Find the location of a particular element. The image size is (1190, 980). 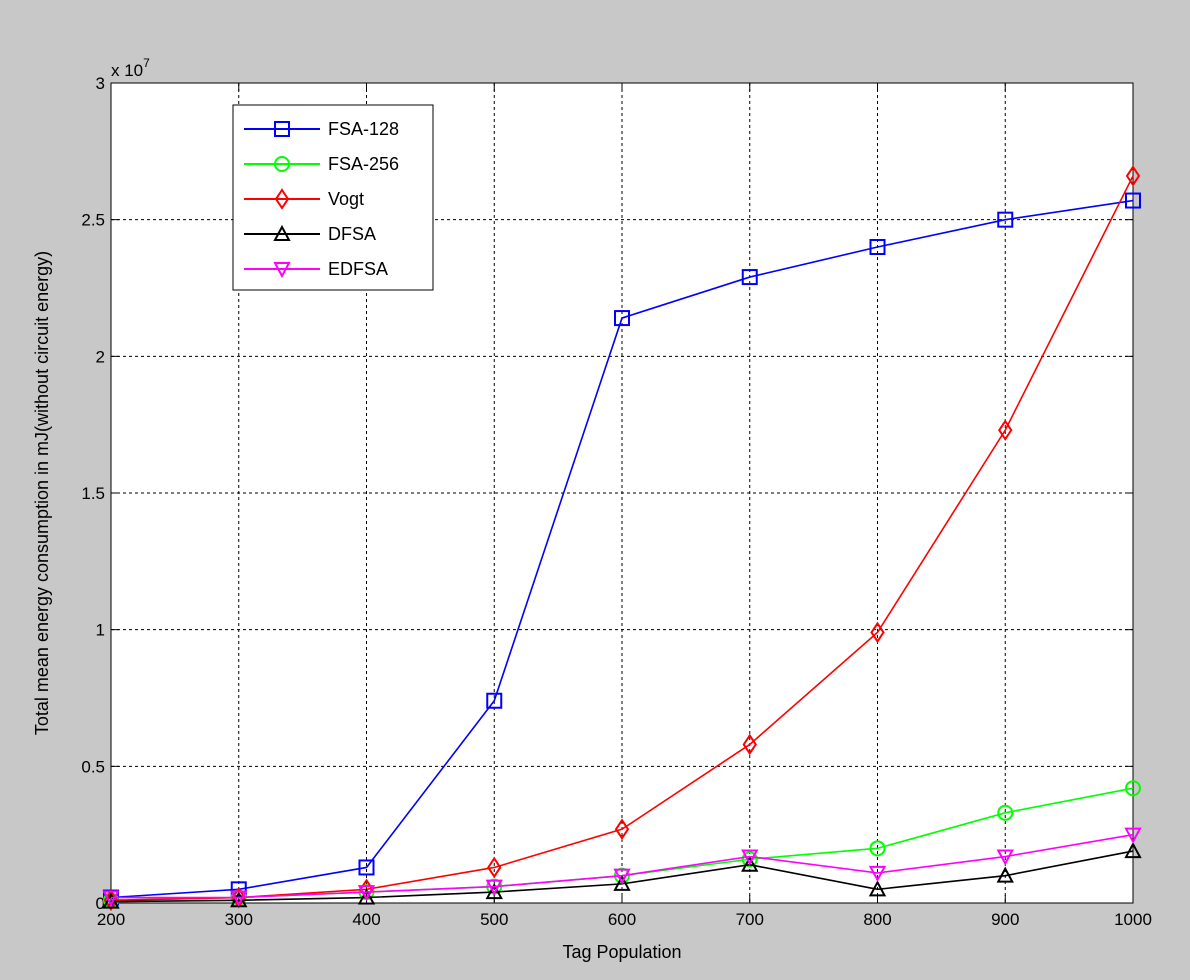

y-tick-label: 2.5 is located at coordinates (93, 220).